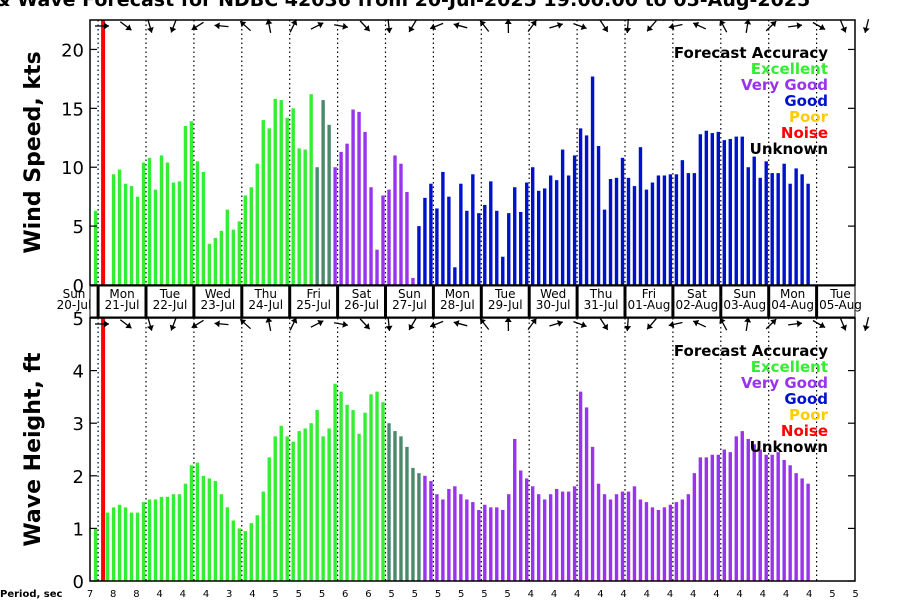 Image resolution: width=900 pixels, height=600 pixels. What do you see at coordinates (789, 149) in the screenshot?
I see `legend-entry: Unknown` at bounding box center [789, 149].